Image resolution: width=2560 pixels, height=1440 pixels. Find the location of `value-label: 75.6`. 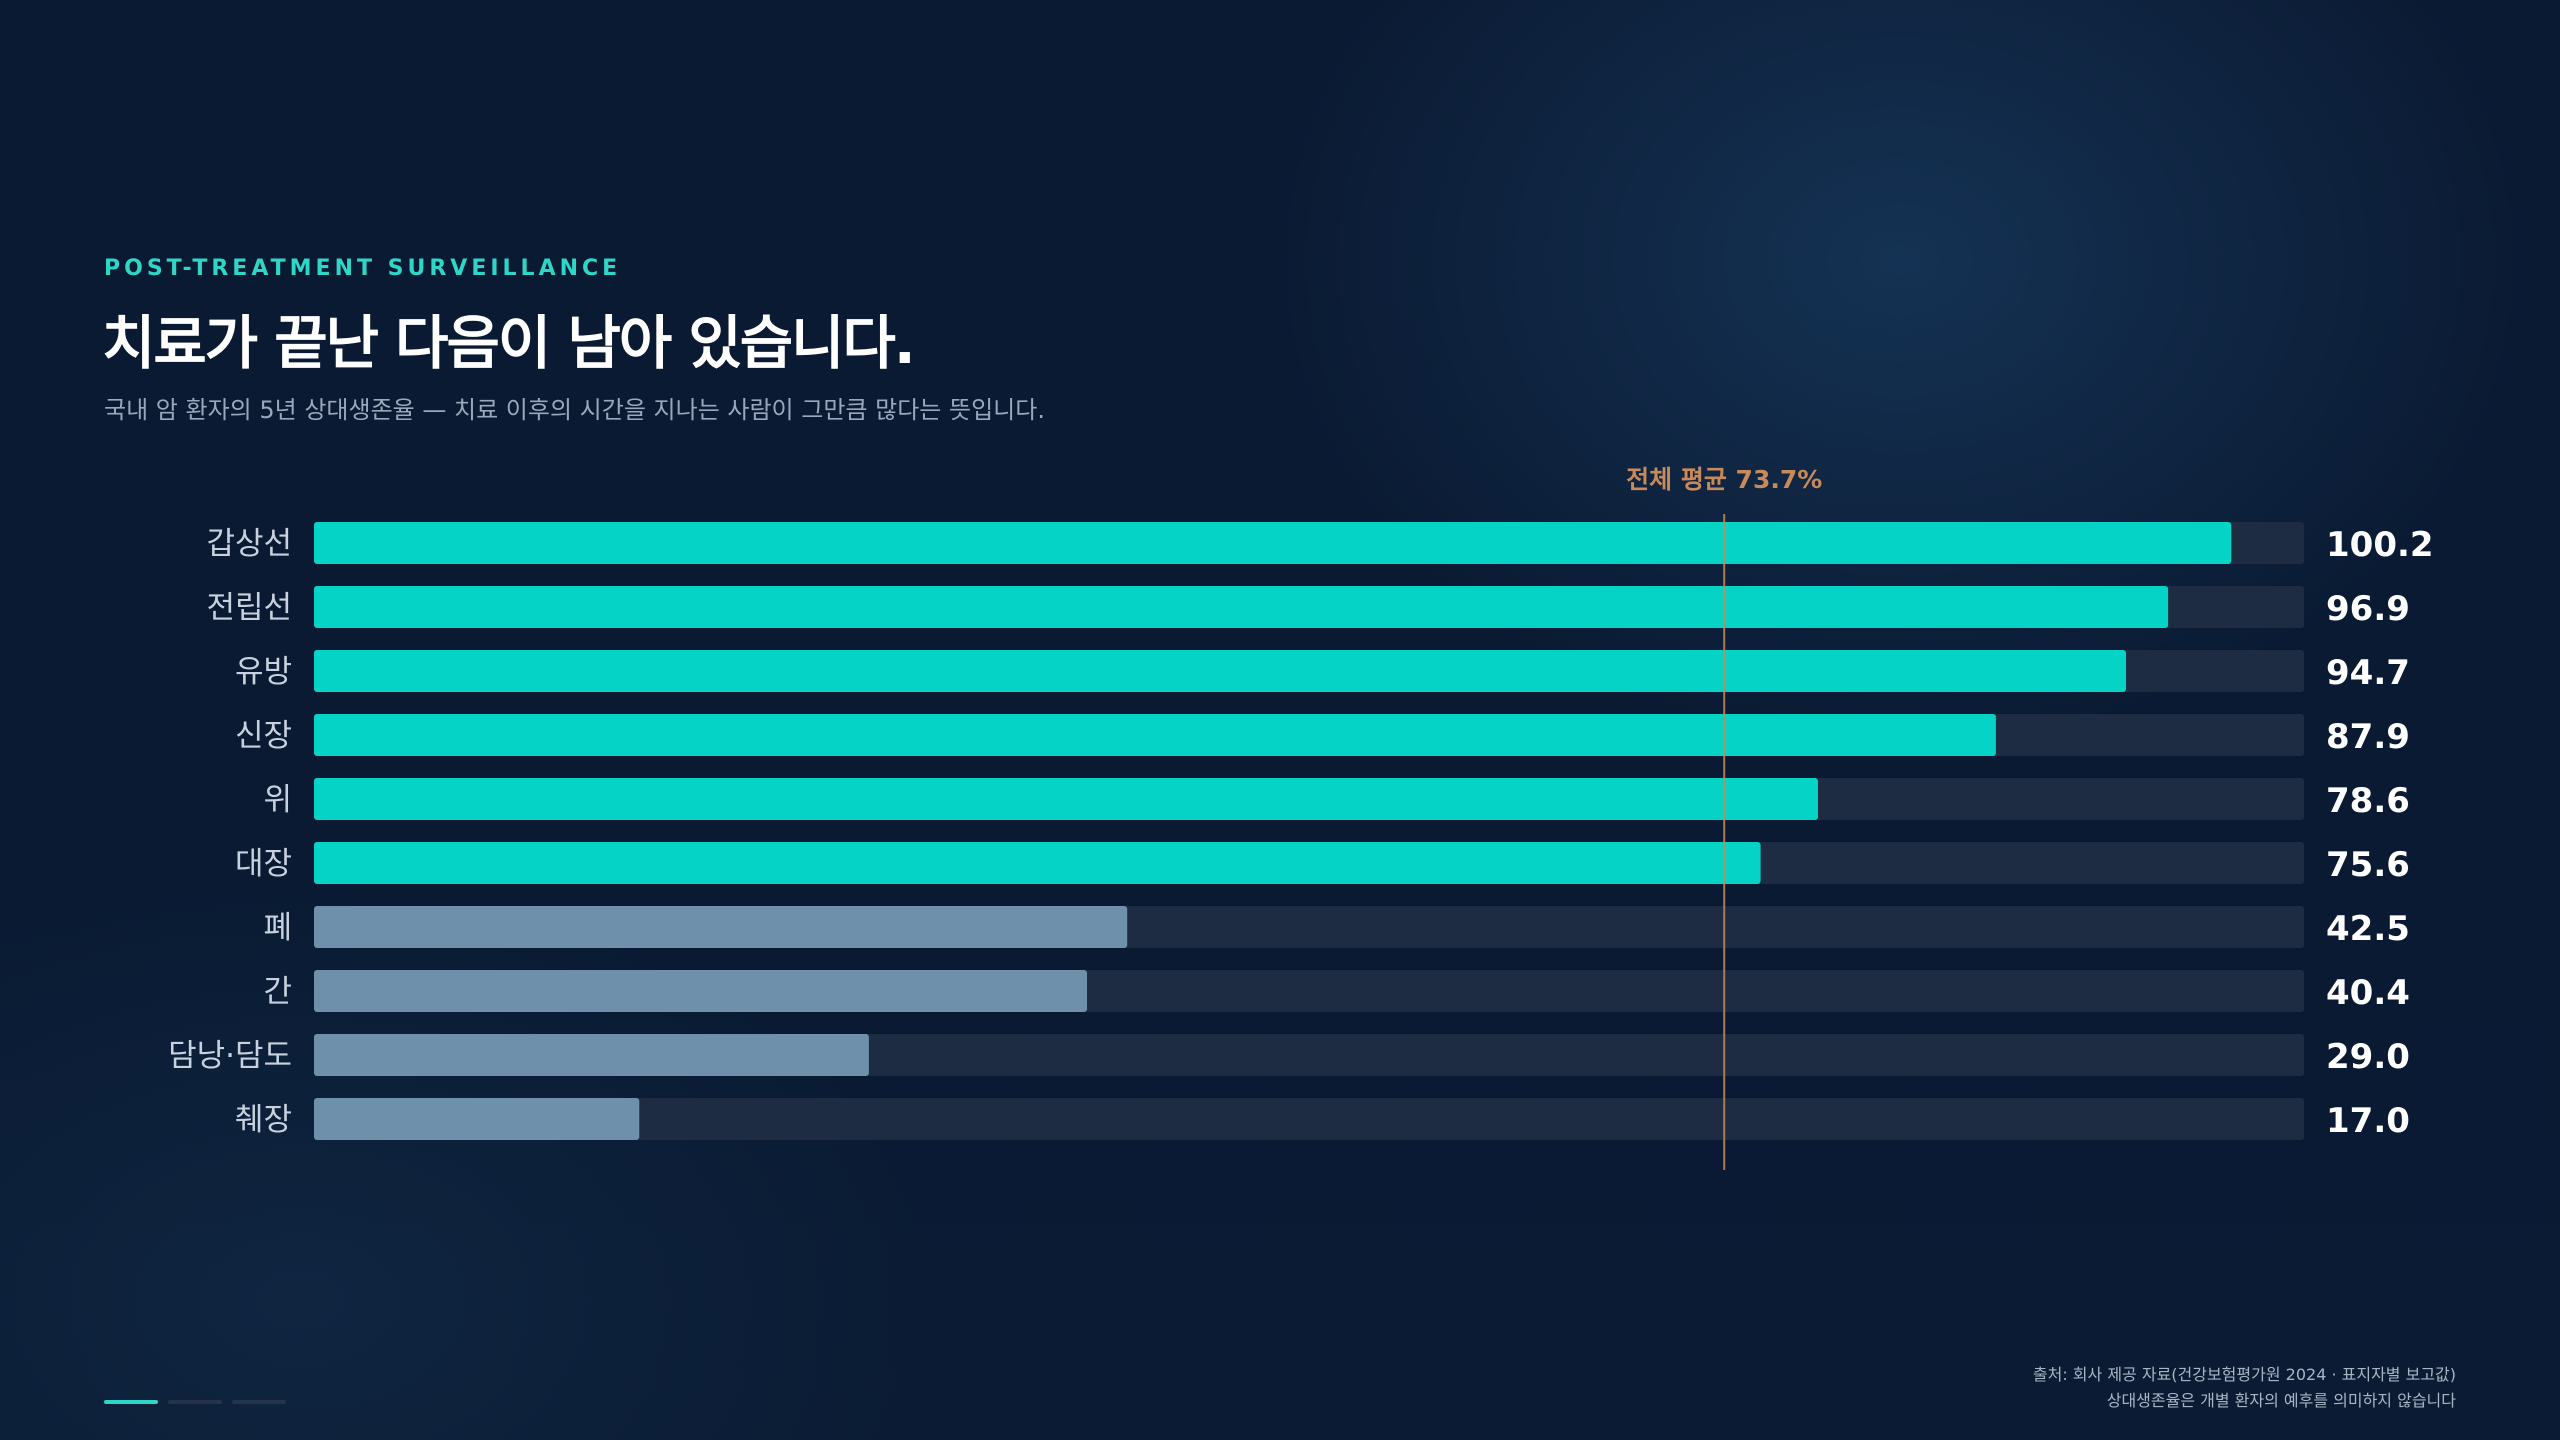

value-label: 75.6 is located at coordinates (2368, 865).